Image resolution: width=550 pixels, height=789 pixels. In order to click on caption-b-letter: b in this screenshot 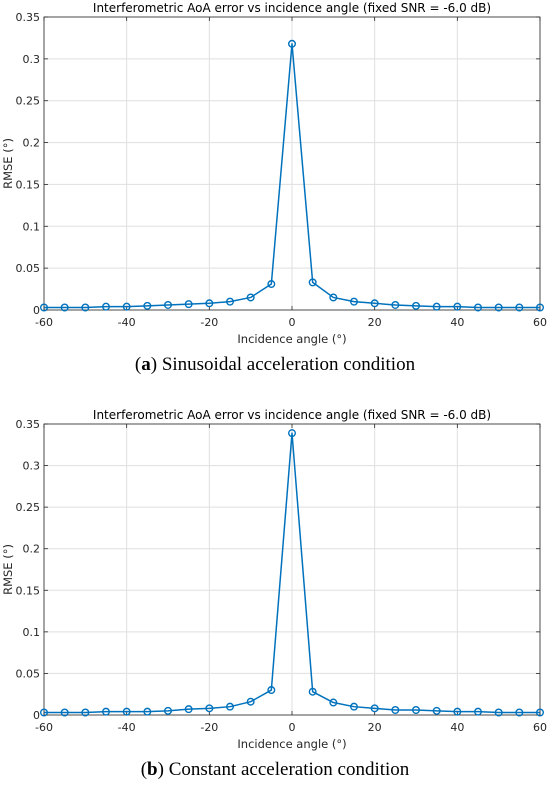, I will do `click(152, 769)`.